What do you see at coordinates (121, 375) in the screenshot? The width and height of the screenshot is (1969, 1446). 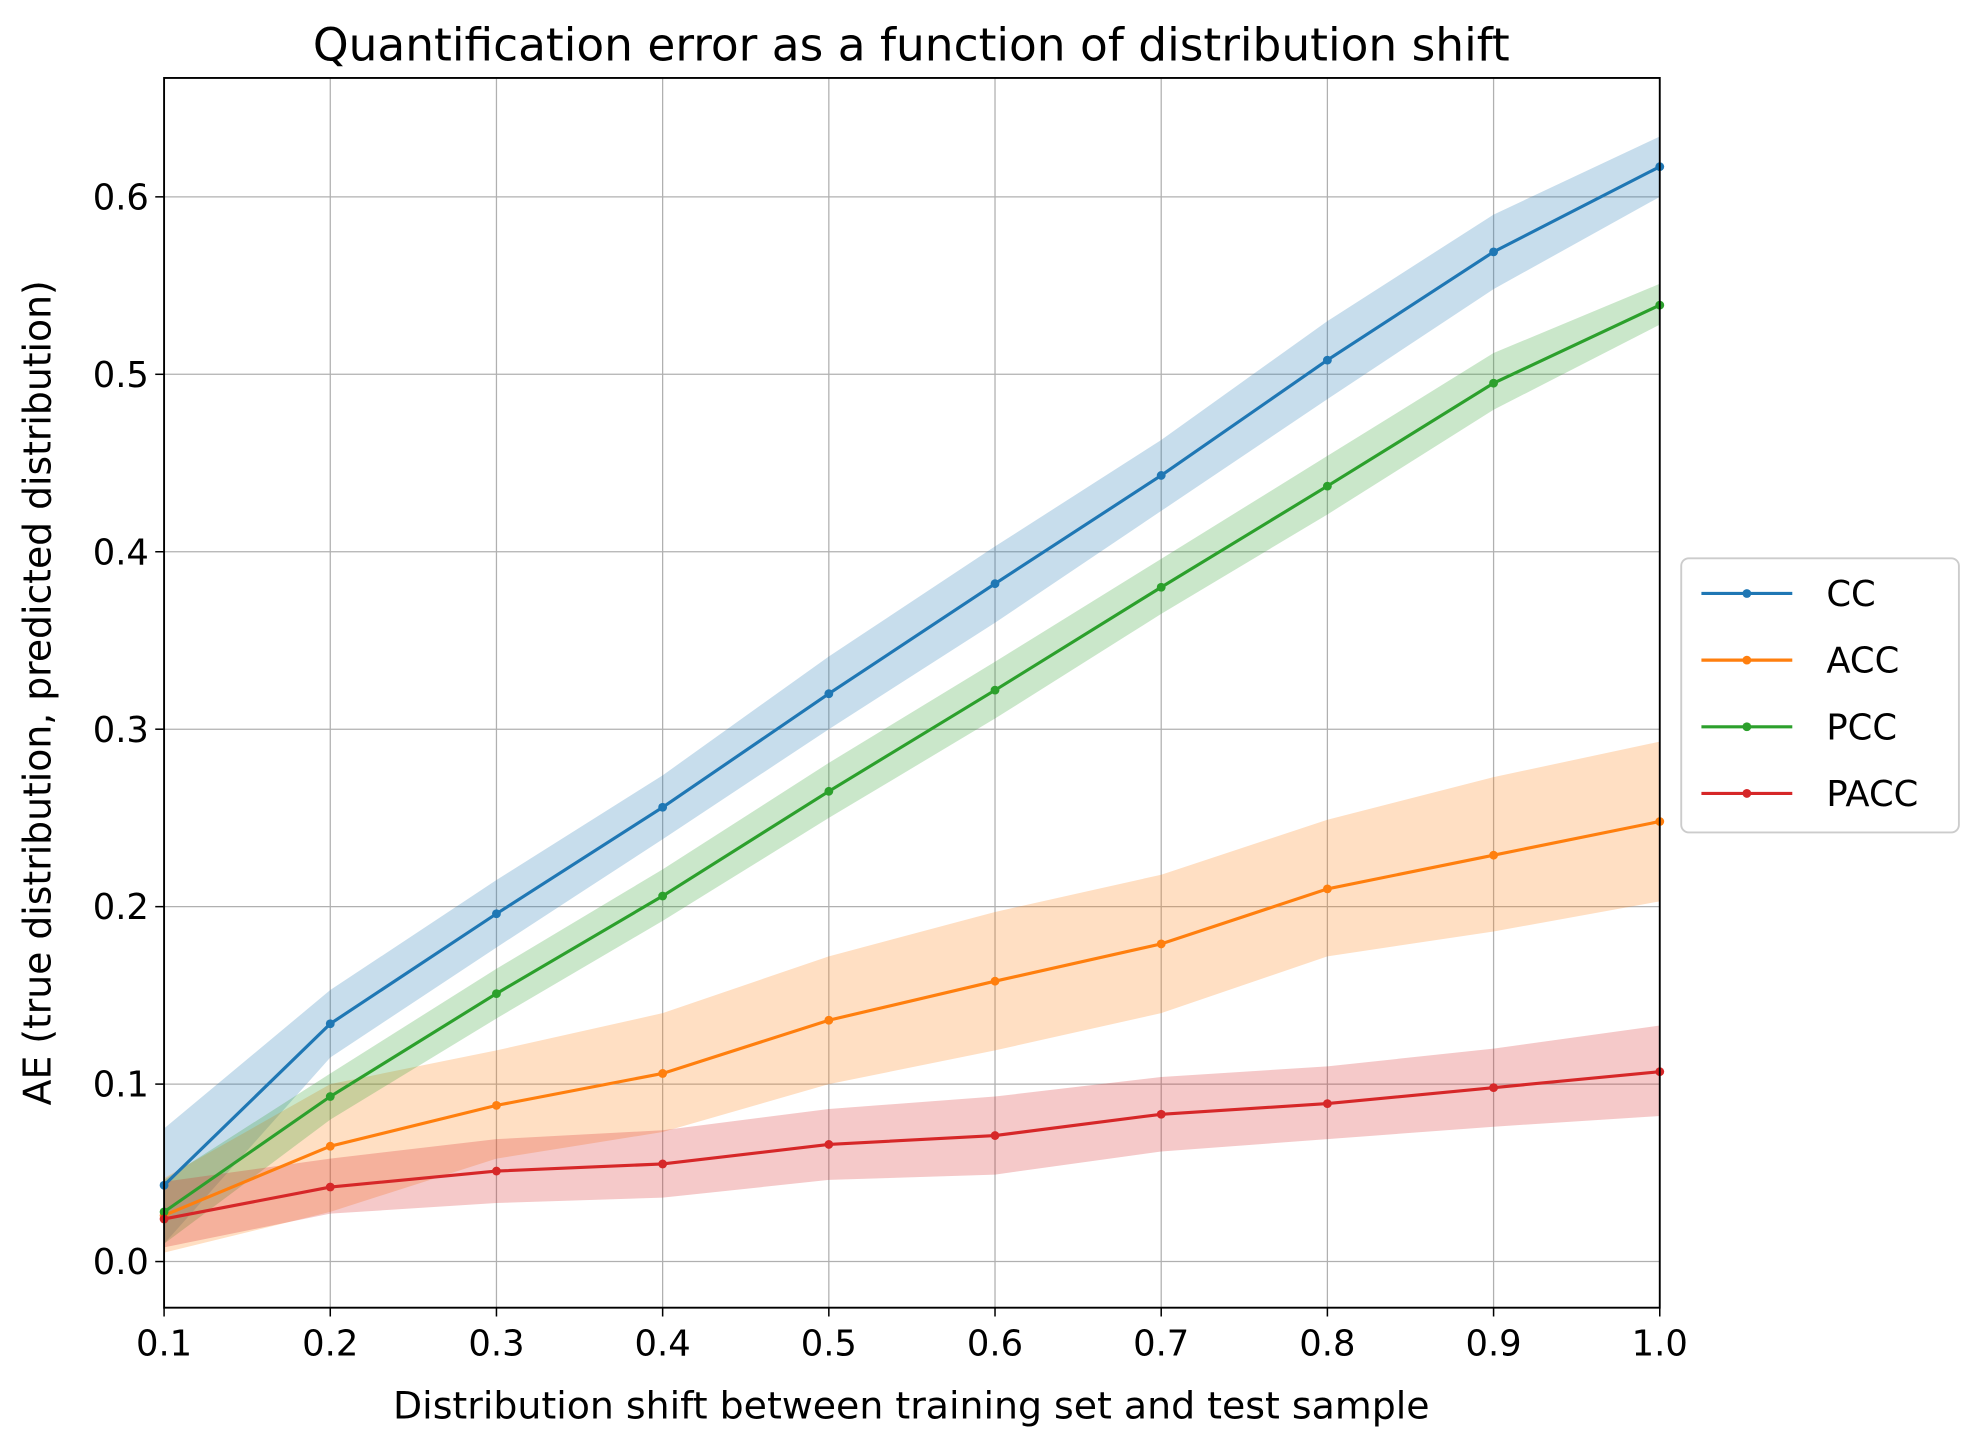 I see `y-tick-label: 0.5` at bounding box center [121, 375].